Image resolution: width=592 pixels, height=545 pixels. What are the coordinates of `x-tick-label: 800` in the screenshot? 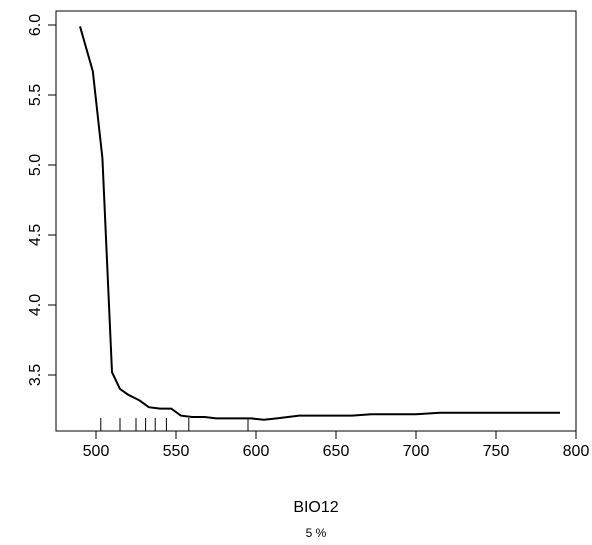 It's located at (576, 451).